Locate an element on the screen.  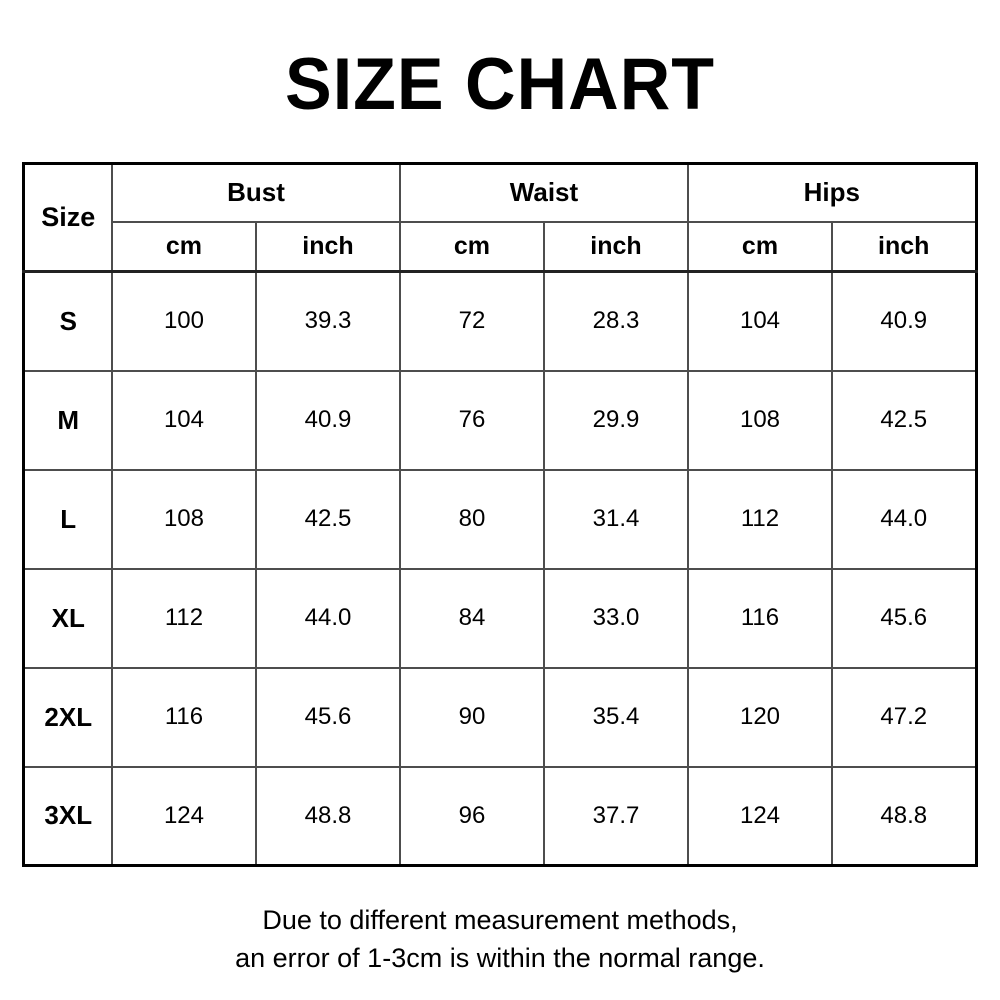
measurement-value: 37.7 is located at coordinates (616, 816).